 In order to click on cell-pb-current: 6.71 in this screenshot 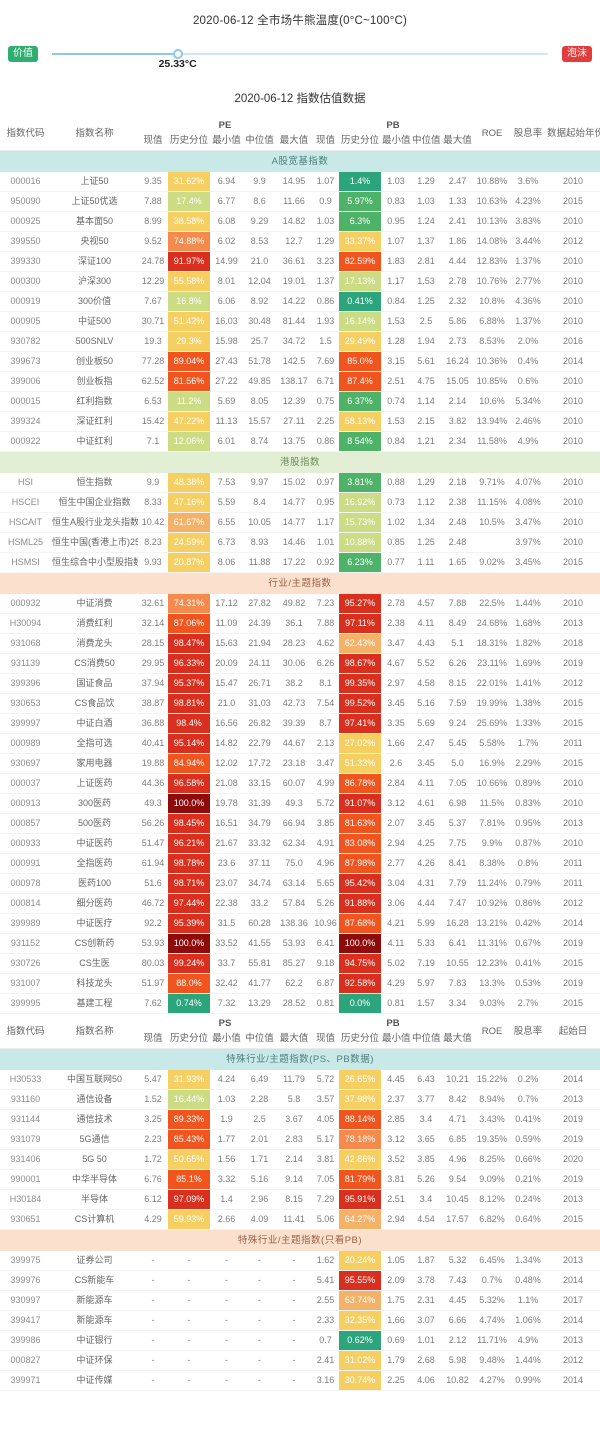, I will do `click(325, 381)`.